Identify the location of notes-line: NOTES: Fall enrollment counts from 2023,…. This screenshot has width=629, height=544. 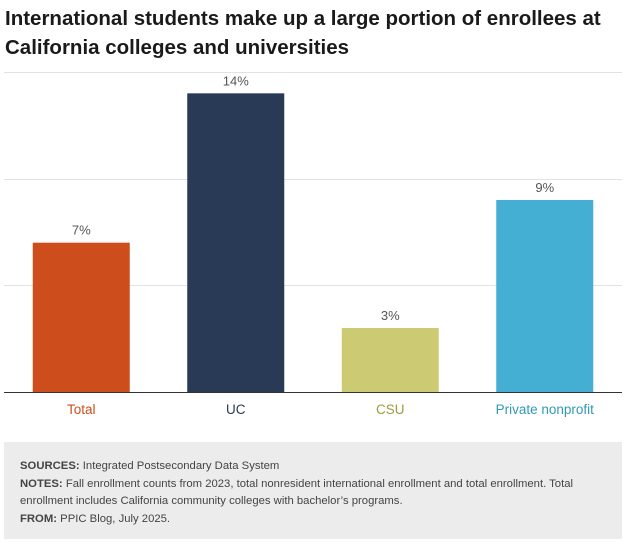
(313, 493).